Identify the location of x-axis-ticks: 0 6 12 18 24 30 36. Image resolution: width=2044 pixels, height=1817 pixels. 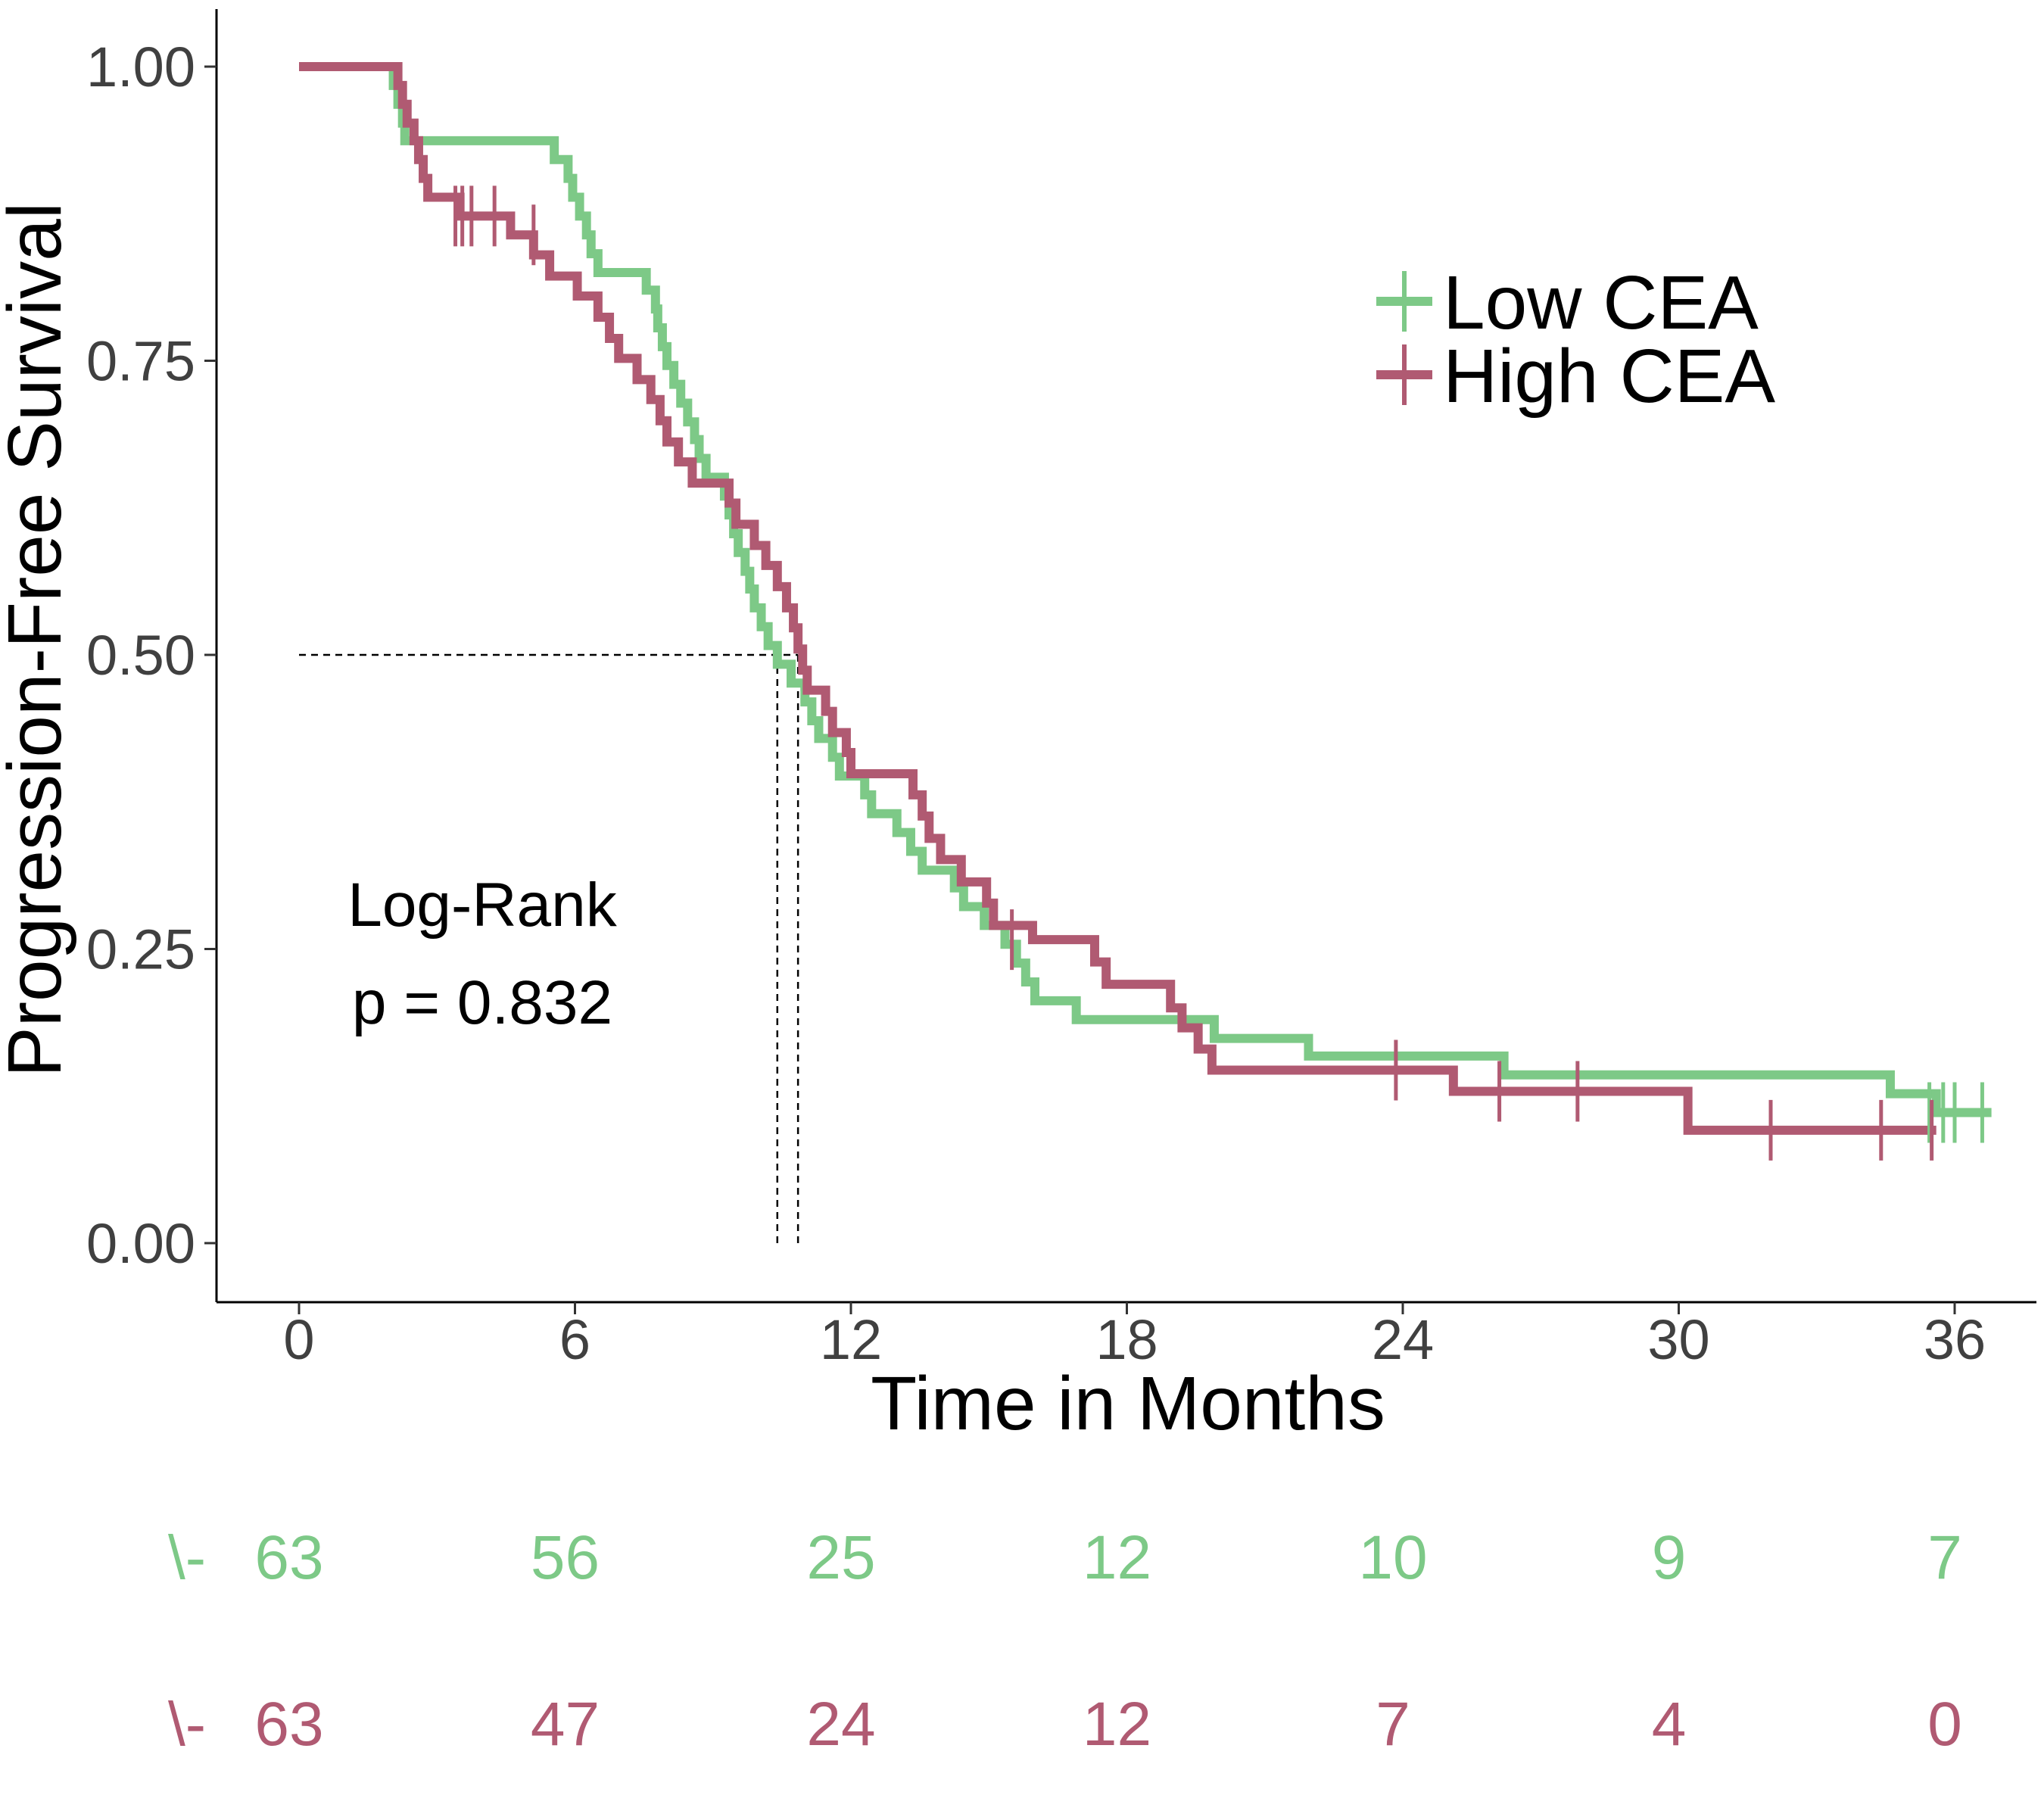
(1134, 1336).